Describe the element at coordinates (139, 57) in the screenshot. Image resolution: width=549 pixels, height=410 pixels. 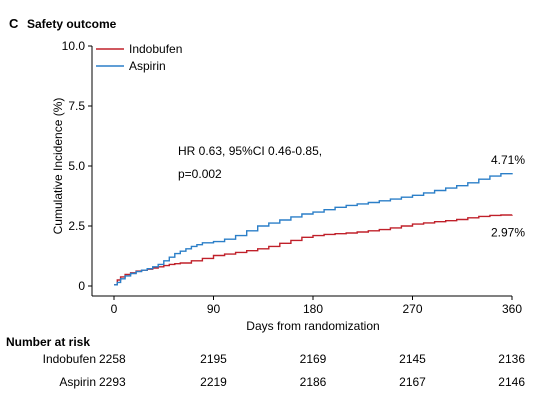
I see `legend: Indobufen Aspirin` at that location.